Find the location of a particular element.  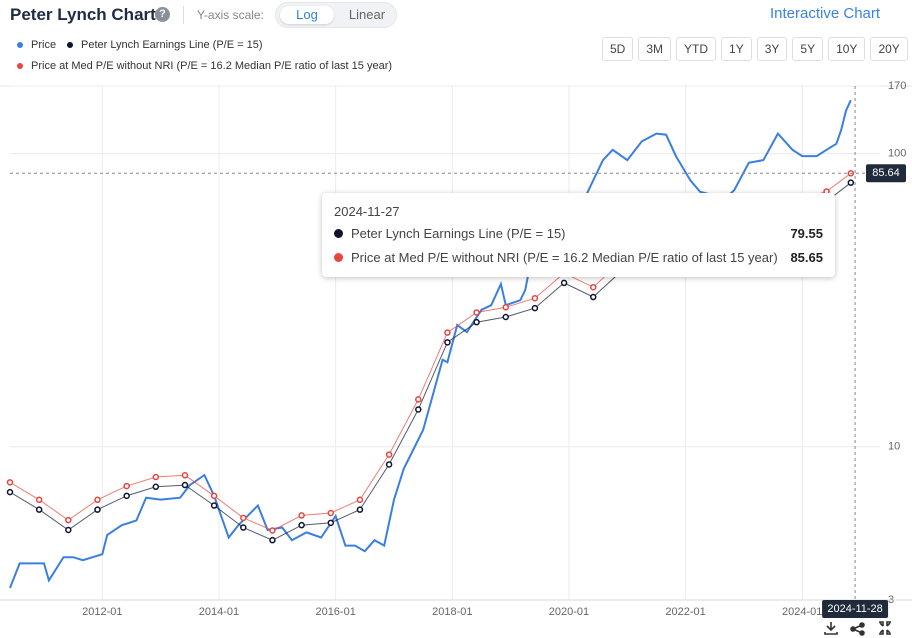

y-tick-label: 100 is located at coordinates (897, 153).